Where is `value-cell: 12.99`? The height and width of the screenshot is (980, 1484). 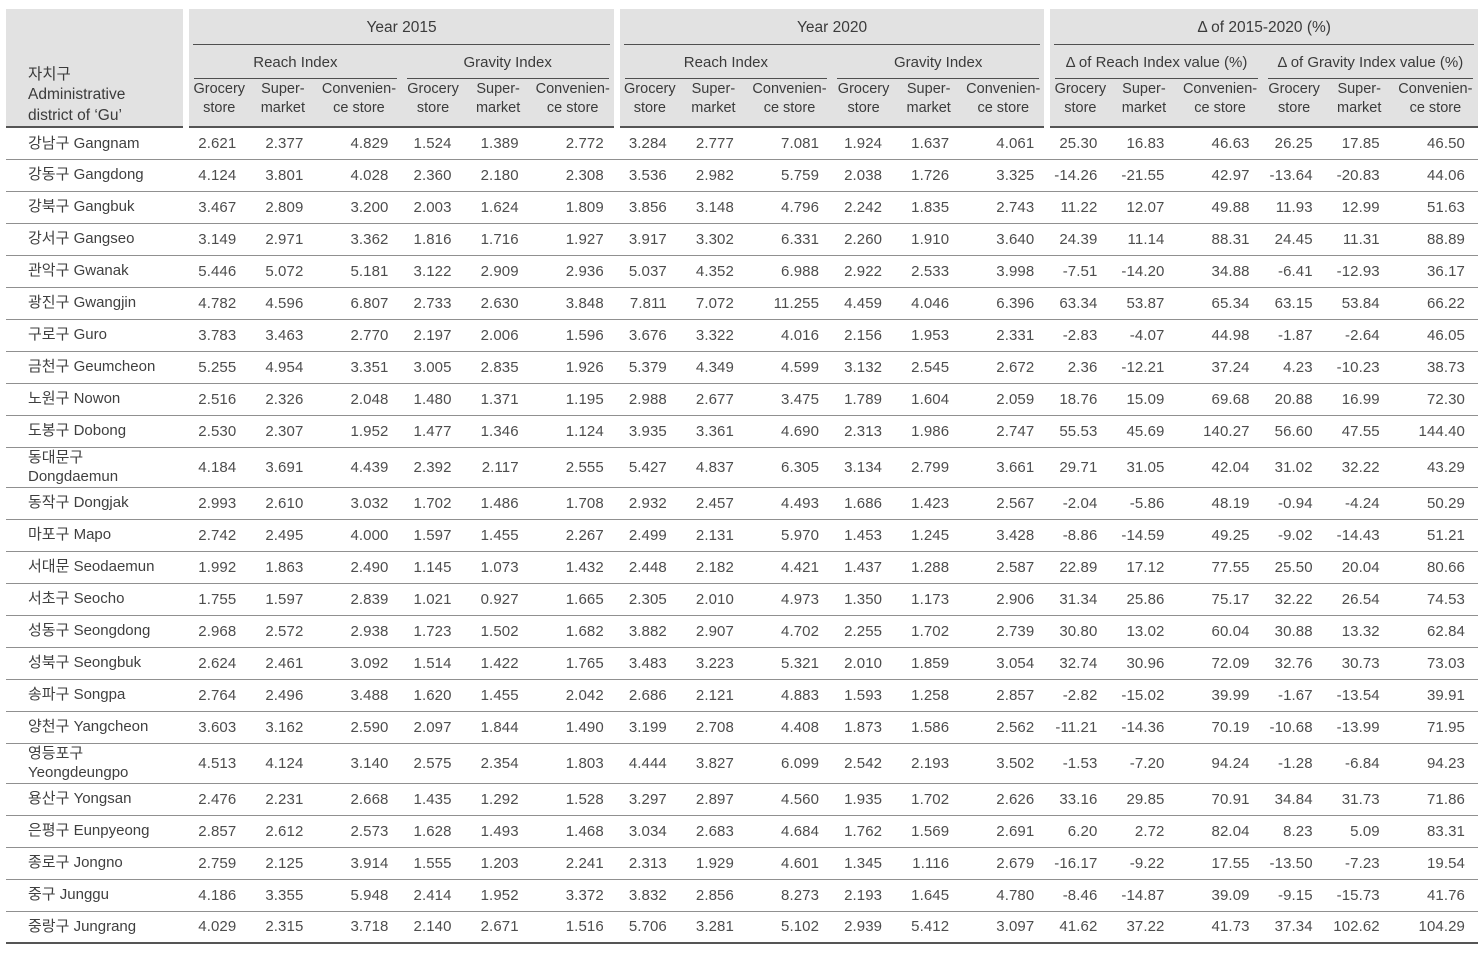
value-cell: 12.99 is located at coordinates (1359, 207).